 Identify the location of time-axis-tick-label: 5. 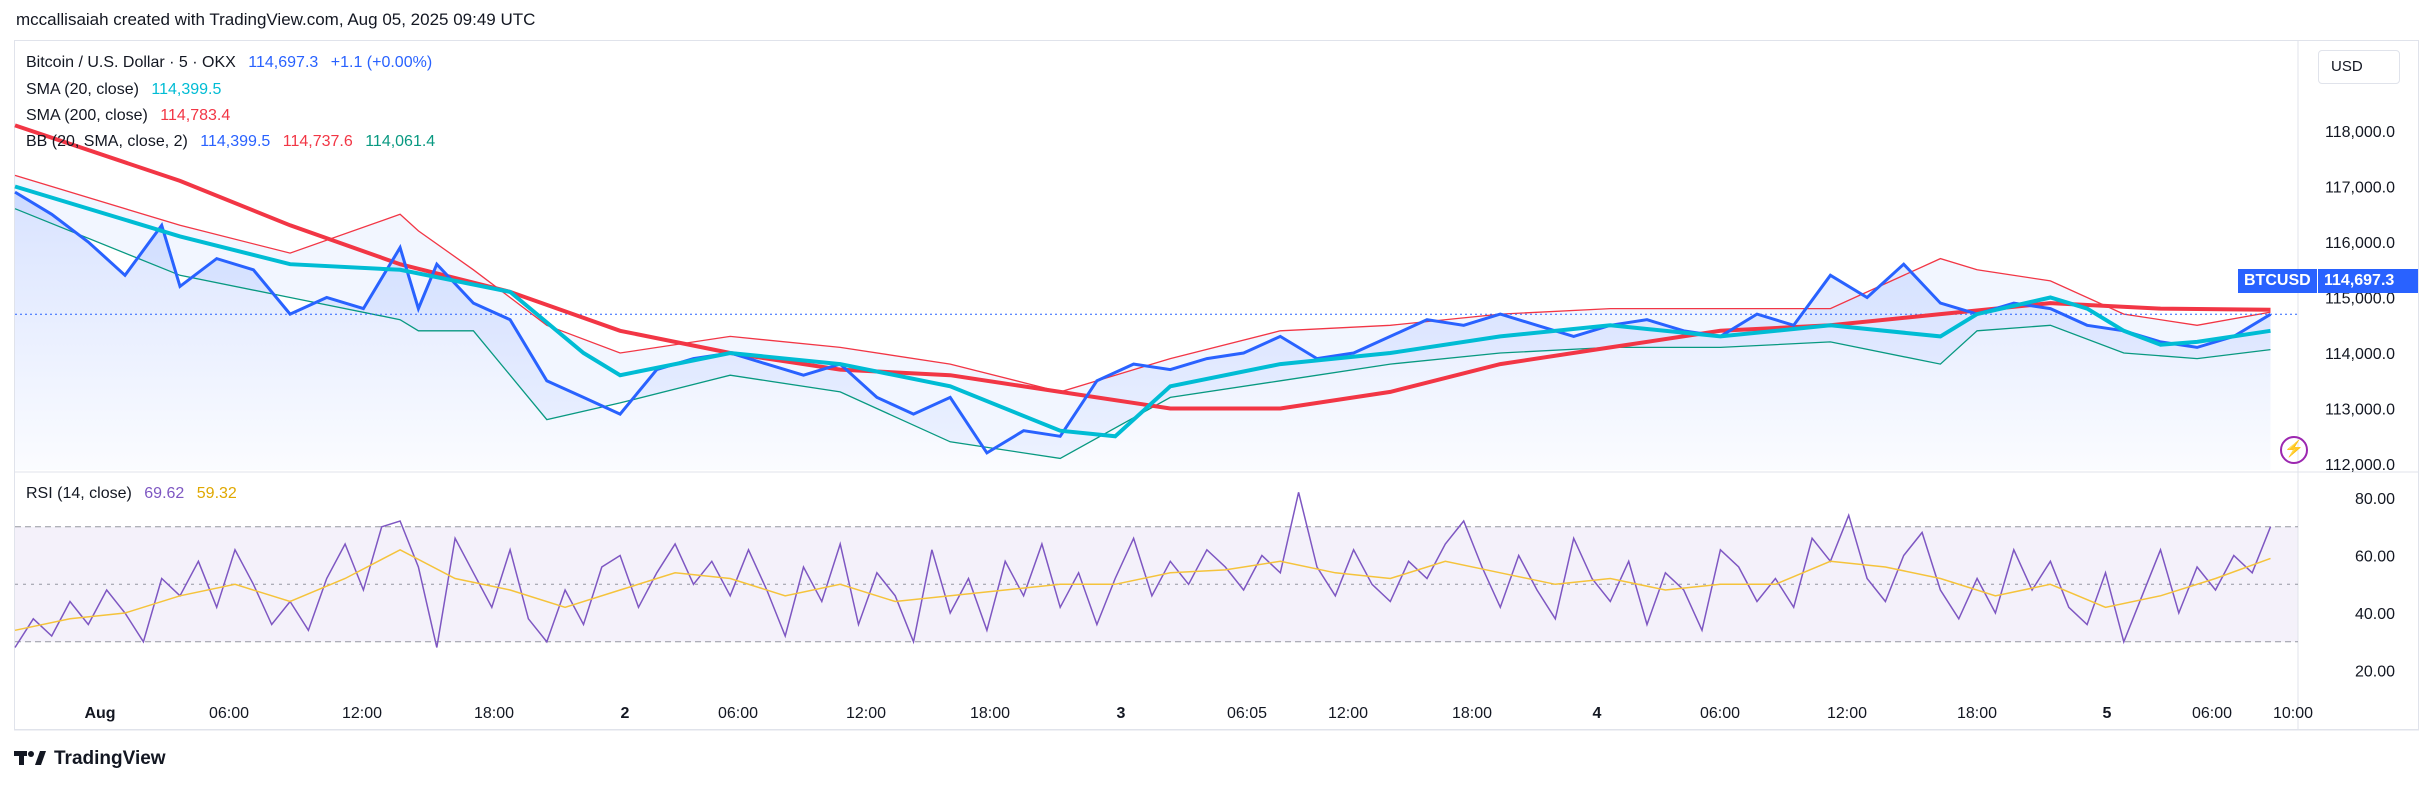
(2107, 713).